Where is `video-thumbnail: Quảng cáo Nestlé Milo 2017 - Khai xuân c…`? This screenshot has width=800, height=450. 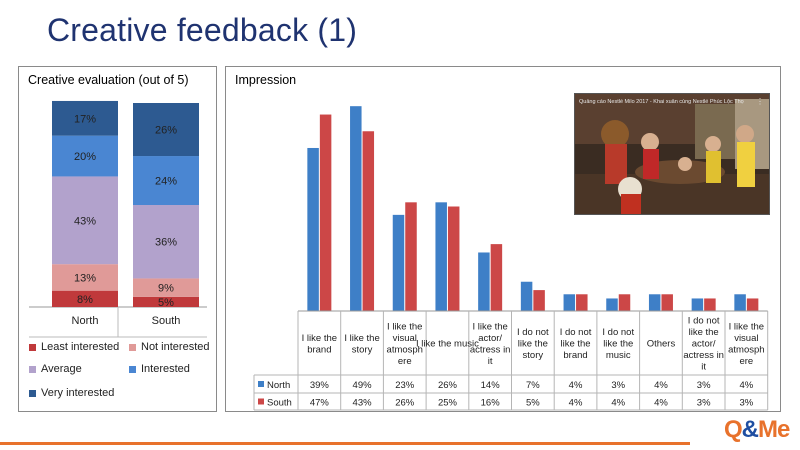
video-thumbnail: Quảng cáo Nestlé Milo 2017 - Khai xuân c… is located at coordinates (672, 154).